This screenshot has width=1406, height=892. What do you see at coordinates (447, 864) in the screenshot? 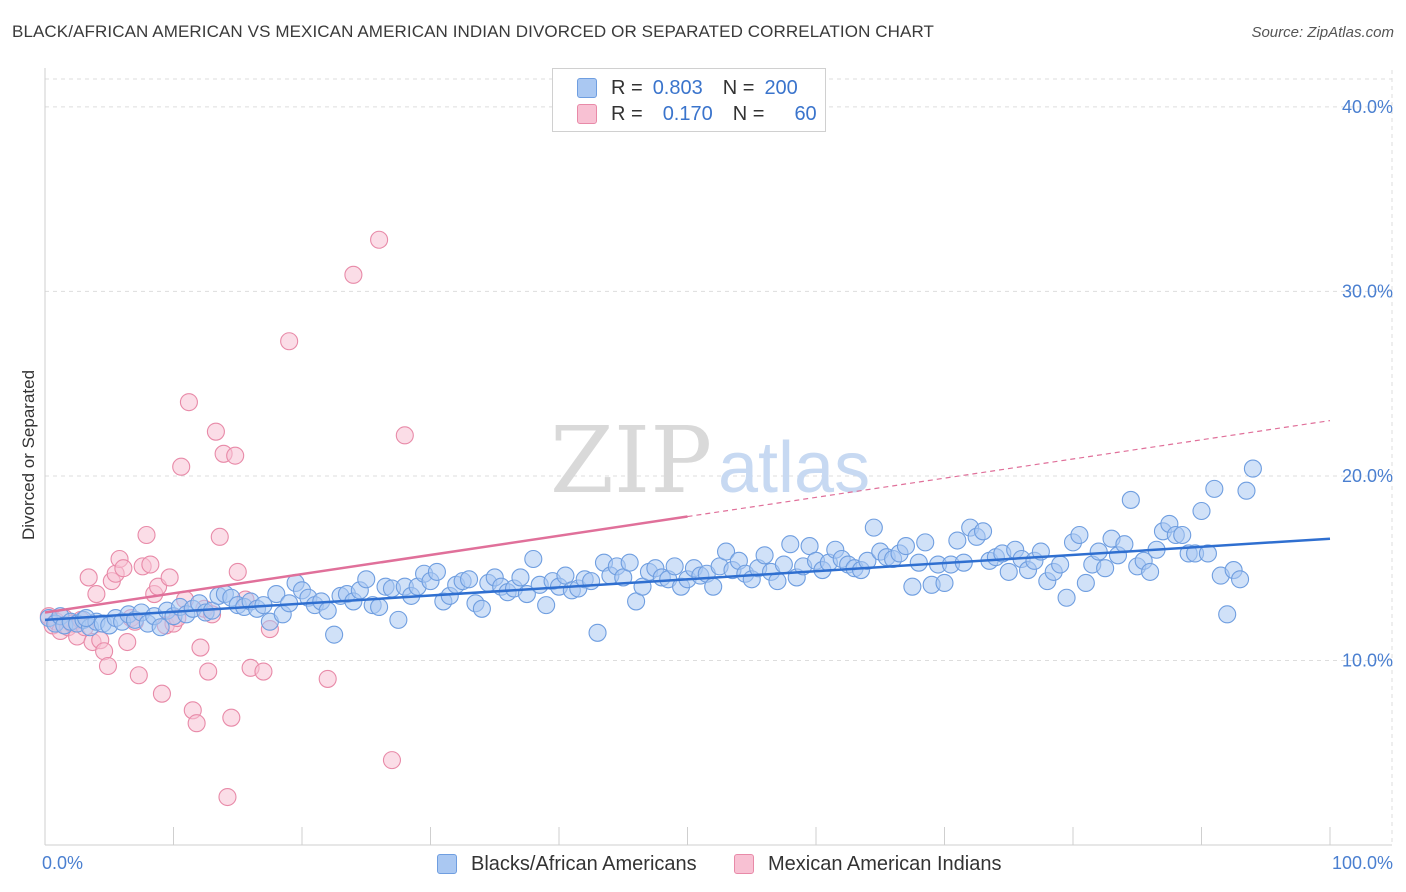
I see `bottom-blue-swatch` at bounding box center [447, 864].